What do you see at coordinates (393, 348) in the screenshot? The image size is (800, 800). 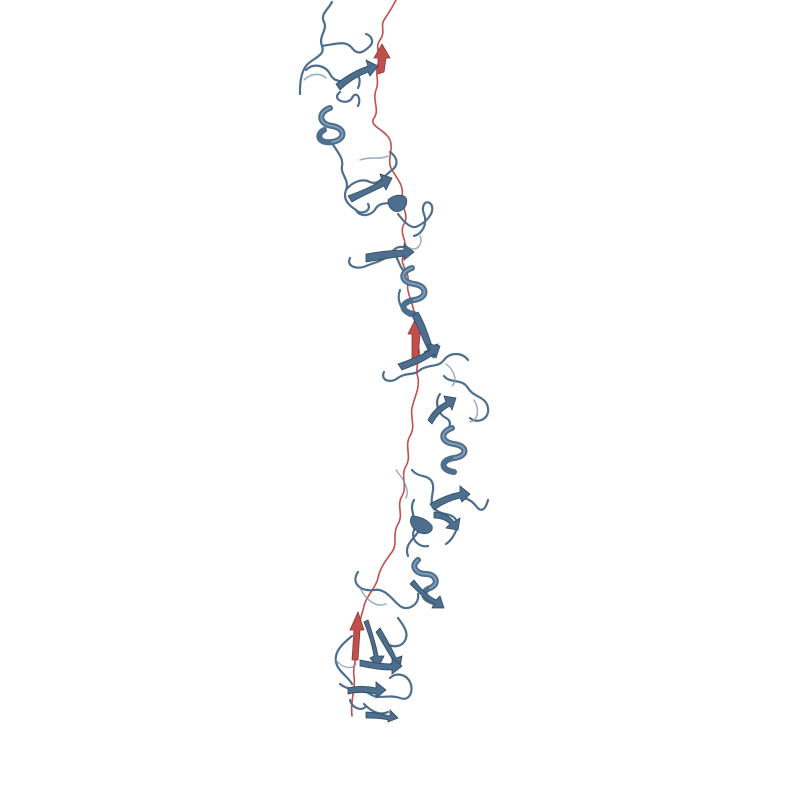 I see `chain-a-helix-highlights` at bounding box center [393, 348].